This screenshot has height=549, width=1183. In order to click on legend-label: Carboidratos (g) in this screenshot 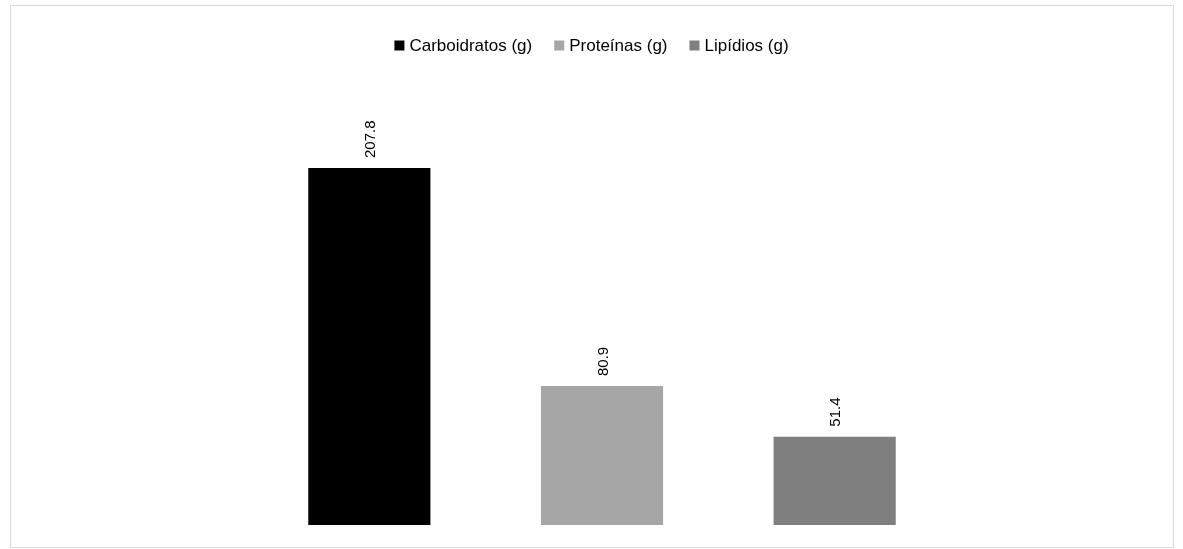, I will do `click(471, 45)`.